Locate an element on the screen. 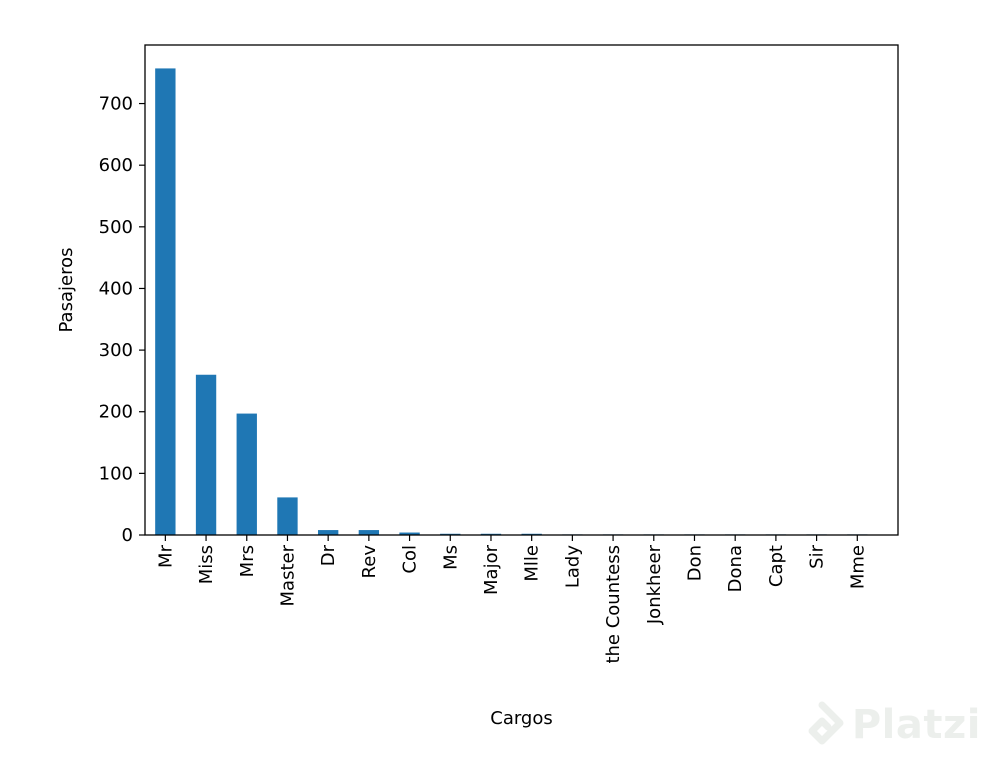  y-tick-label: 100 is located at coordinates (116, 473).